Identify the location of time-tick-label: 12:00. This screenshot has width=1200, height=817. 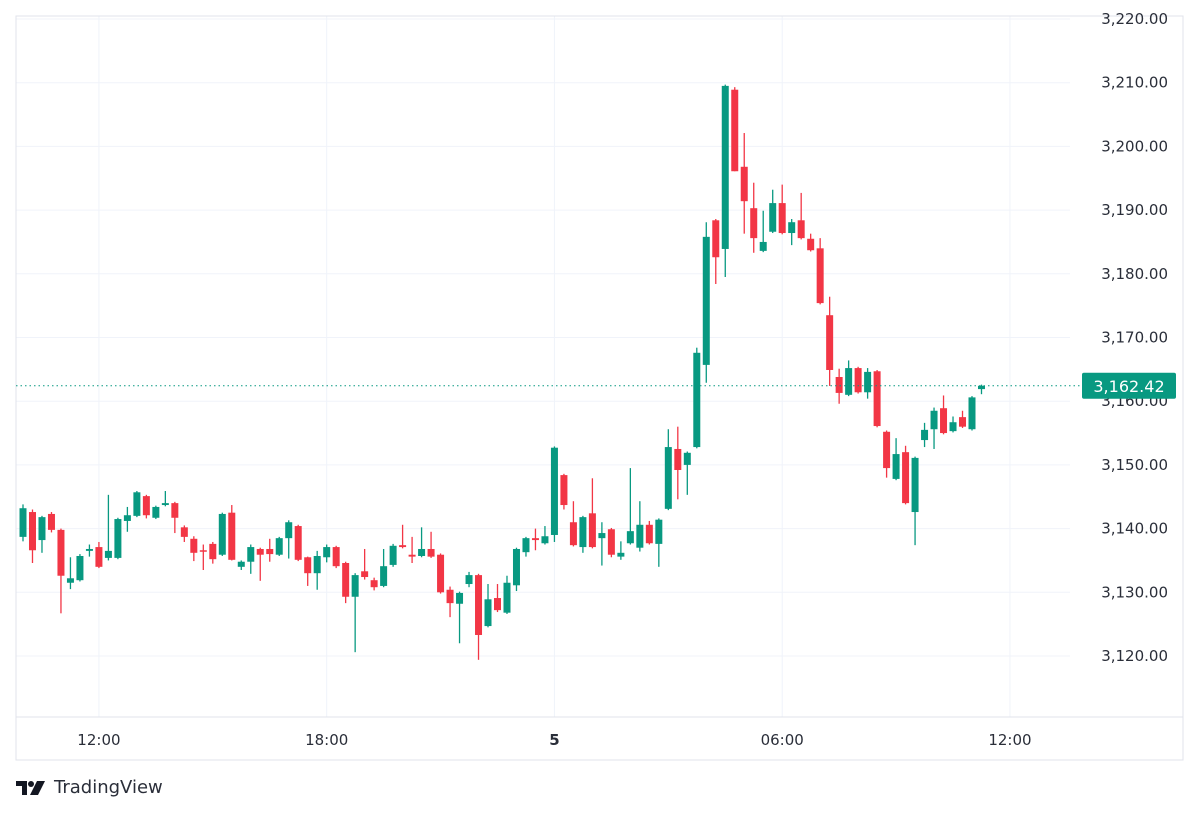
(98, 740).